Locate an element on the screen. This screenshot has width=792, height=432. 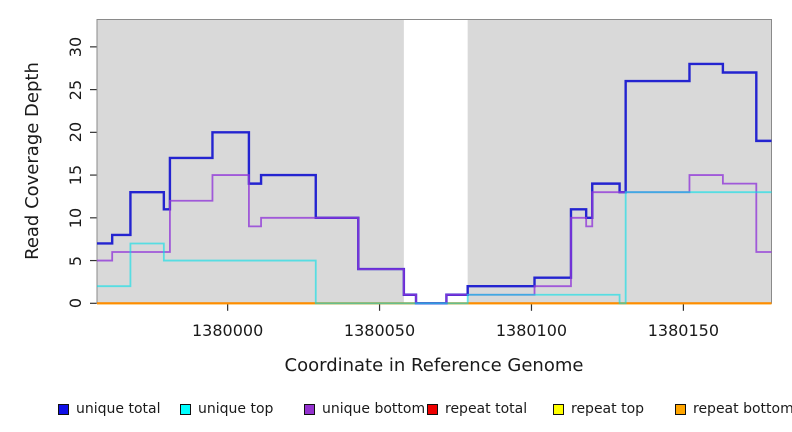
y-tick-label: 25 is located at coordinates (75, 89).